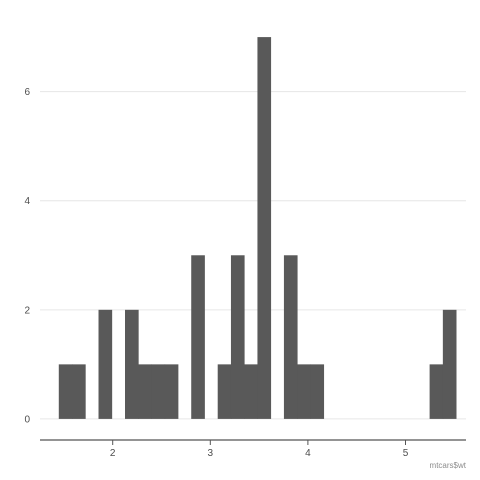 Image resolution: width=480 pixels, height=480 pixels. I want to click on y-tick-label-4: 4, so click(27, 201).